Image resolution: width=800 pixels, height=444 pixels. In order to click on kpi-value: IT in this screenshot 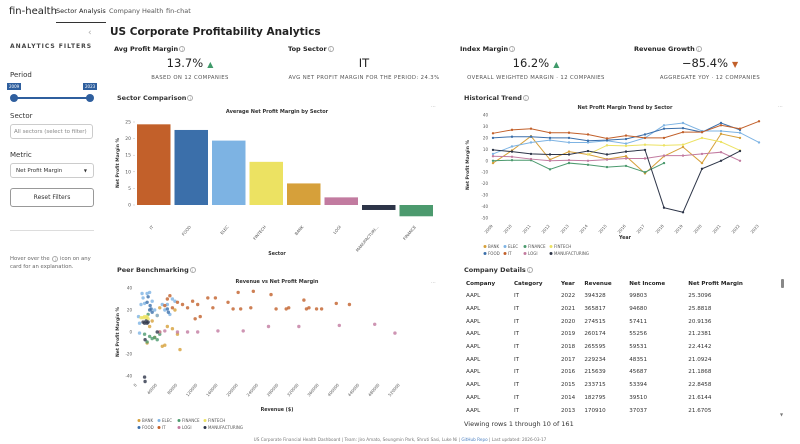, I will do `click(364, 63)`.